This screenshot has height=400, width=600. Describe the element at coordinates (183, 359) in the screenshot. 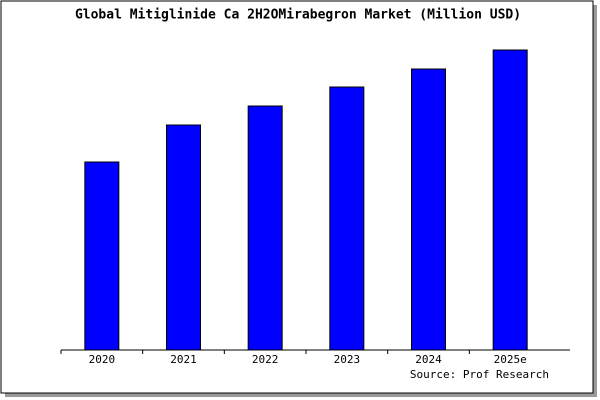

I see `x-tick-label: 2021` at that location.